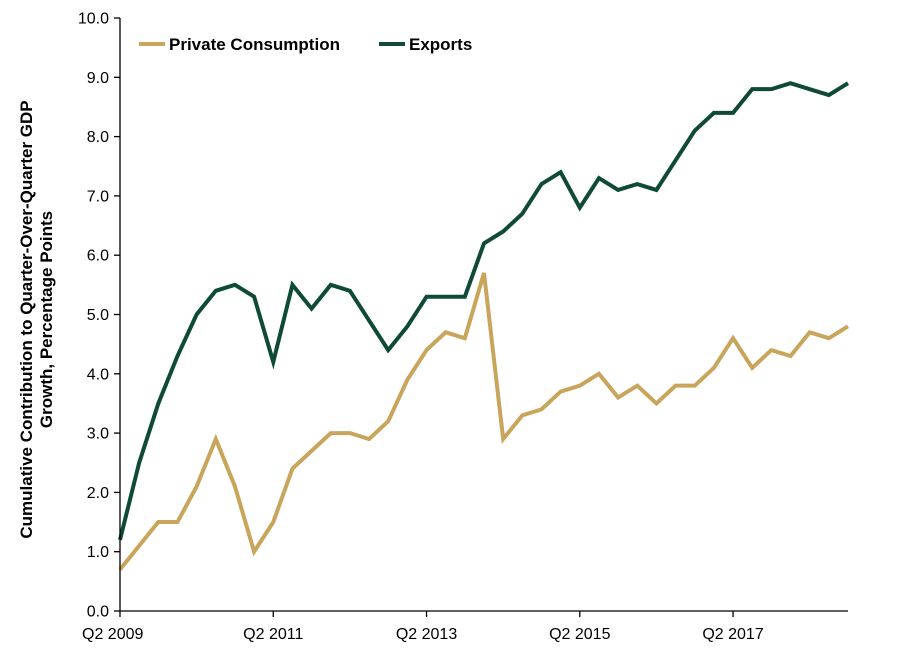 The width and height of the screenshot is (900, 660). Describe the element at coordinates (273, 634) in the screenshot. I see `x-tick-label: Q2 2011` at that location.